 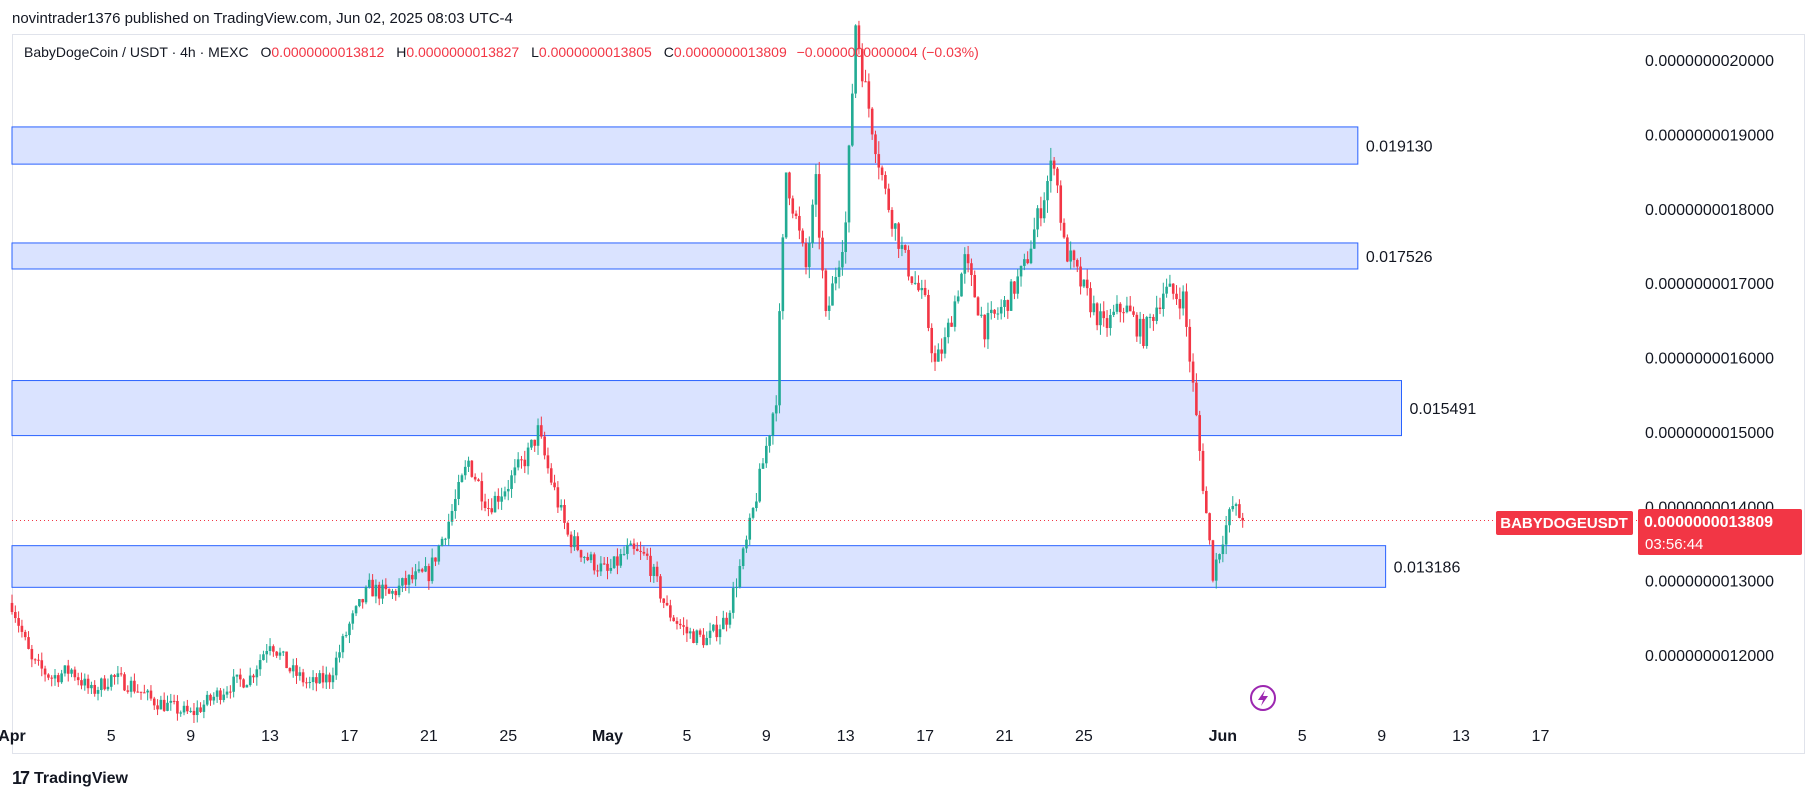 I want to click on lightning-icon, so click(x=1263, y=698).